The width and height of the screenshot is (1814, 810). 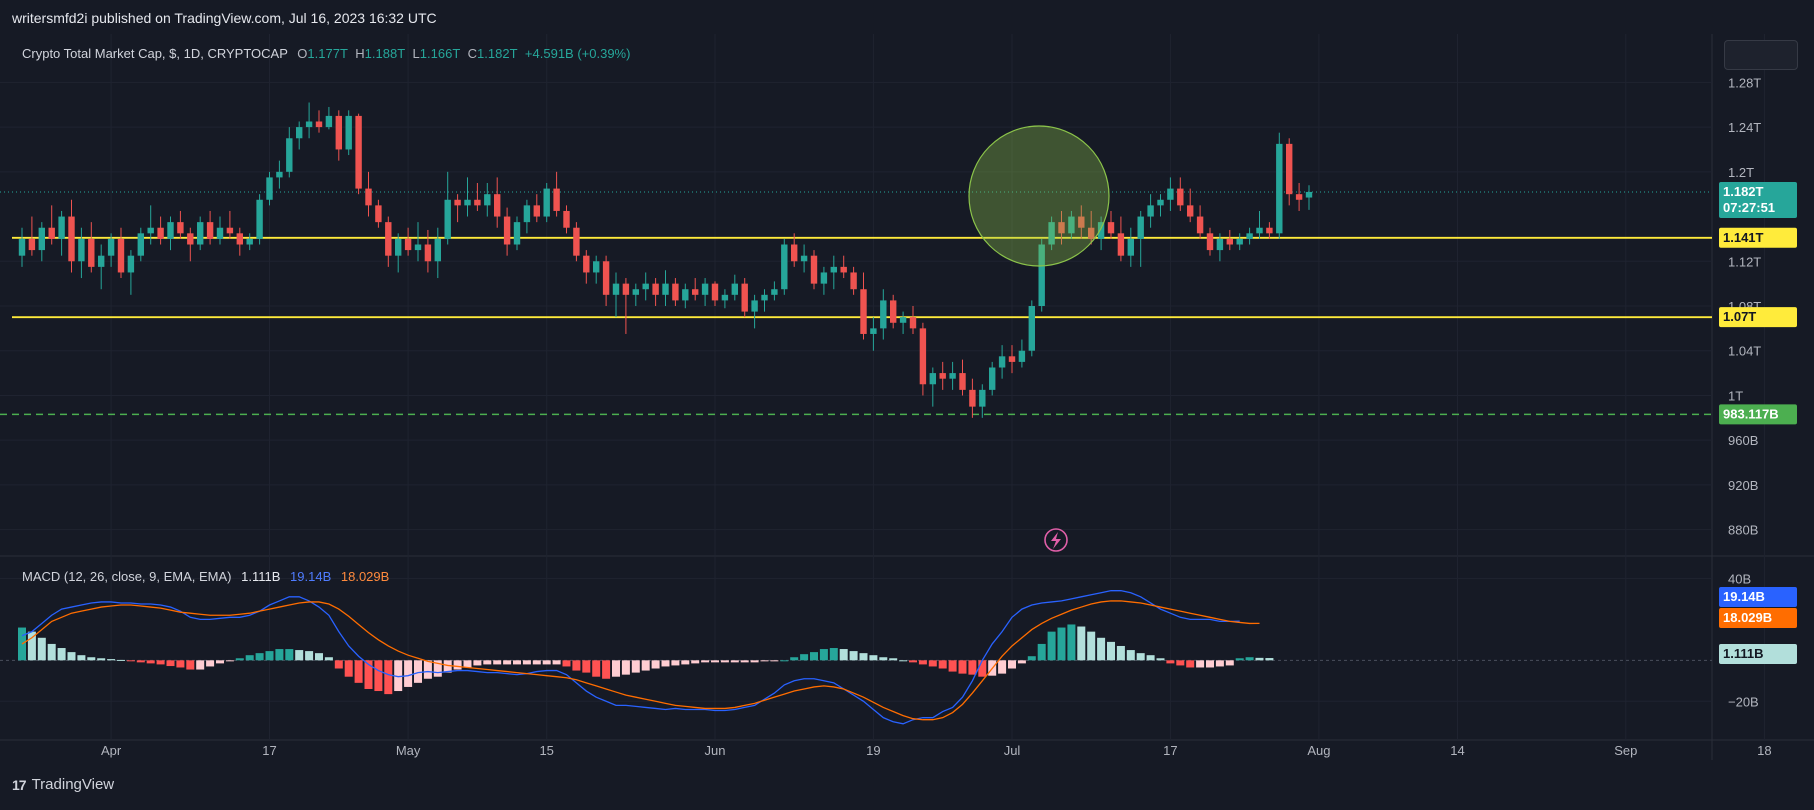 I want to click on highlight-circle, so click(x=1039, y=196).